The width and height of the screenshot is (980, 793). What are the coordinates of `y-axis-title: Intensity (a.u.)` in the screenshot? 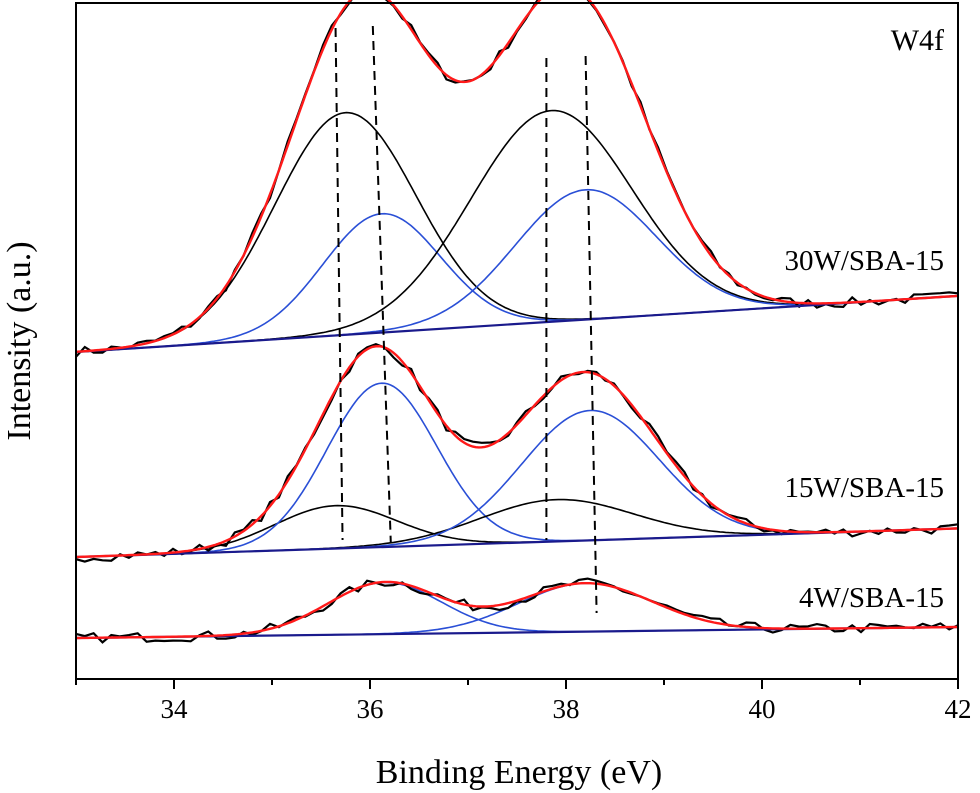 It's located at (19, 340).